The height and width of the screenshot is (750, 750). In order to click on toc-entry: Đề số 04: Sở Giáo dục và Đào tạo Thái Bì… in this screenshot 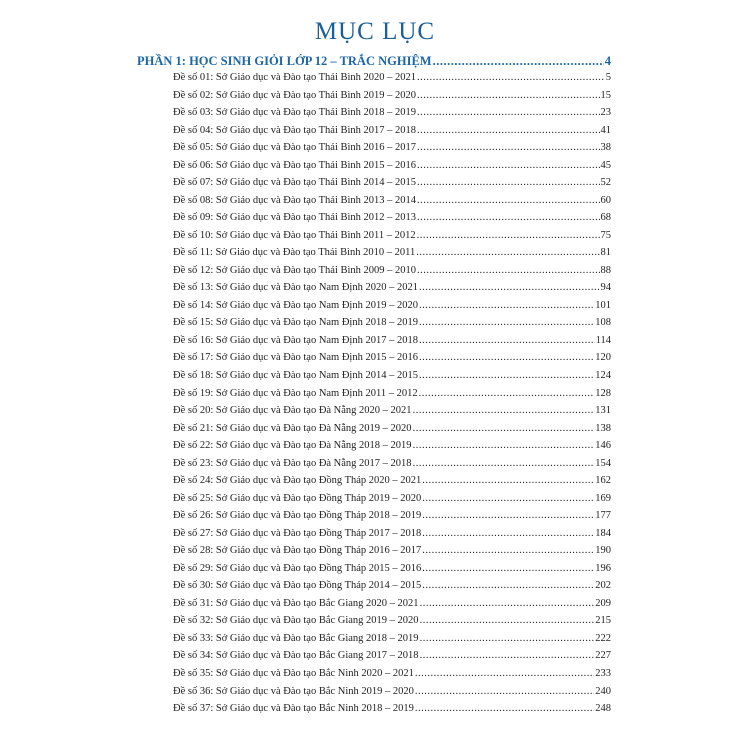, I will do `click(392, 134)`.